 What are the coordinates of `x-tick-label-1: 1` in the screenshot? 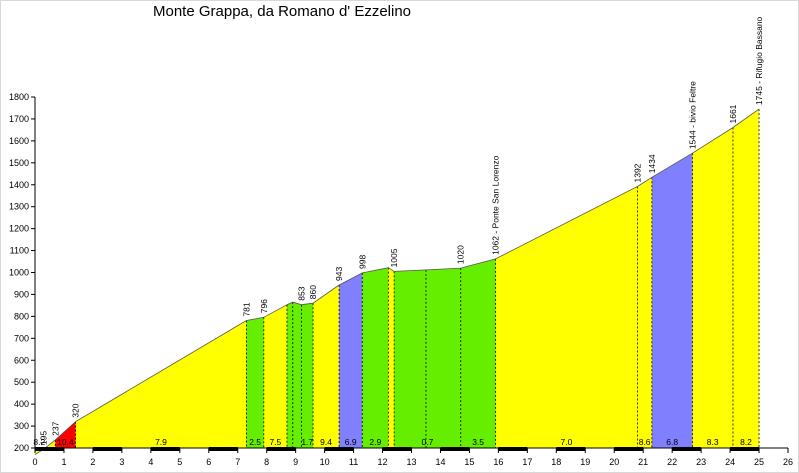 It's located at (63, 462).